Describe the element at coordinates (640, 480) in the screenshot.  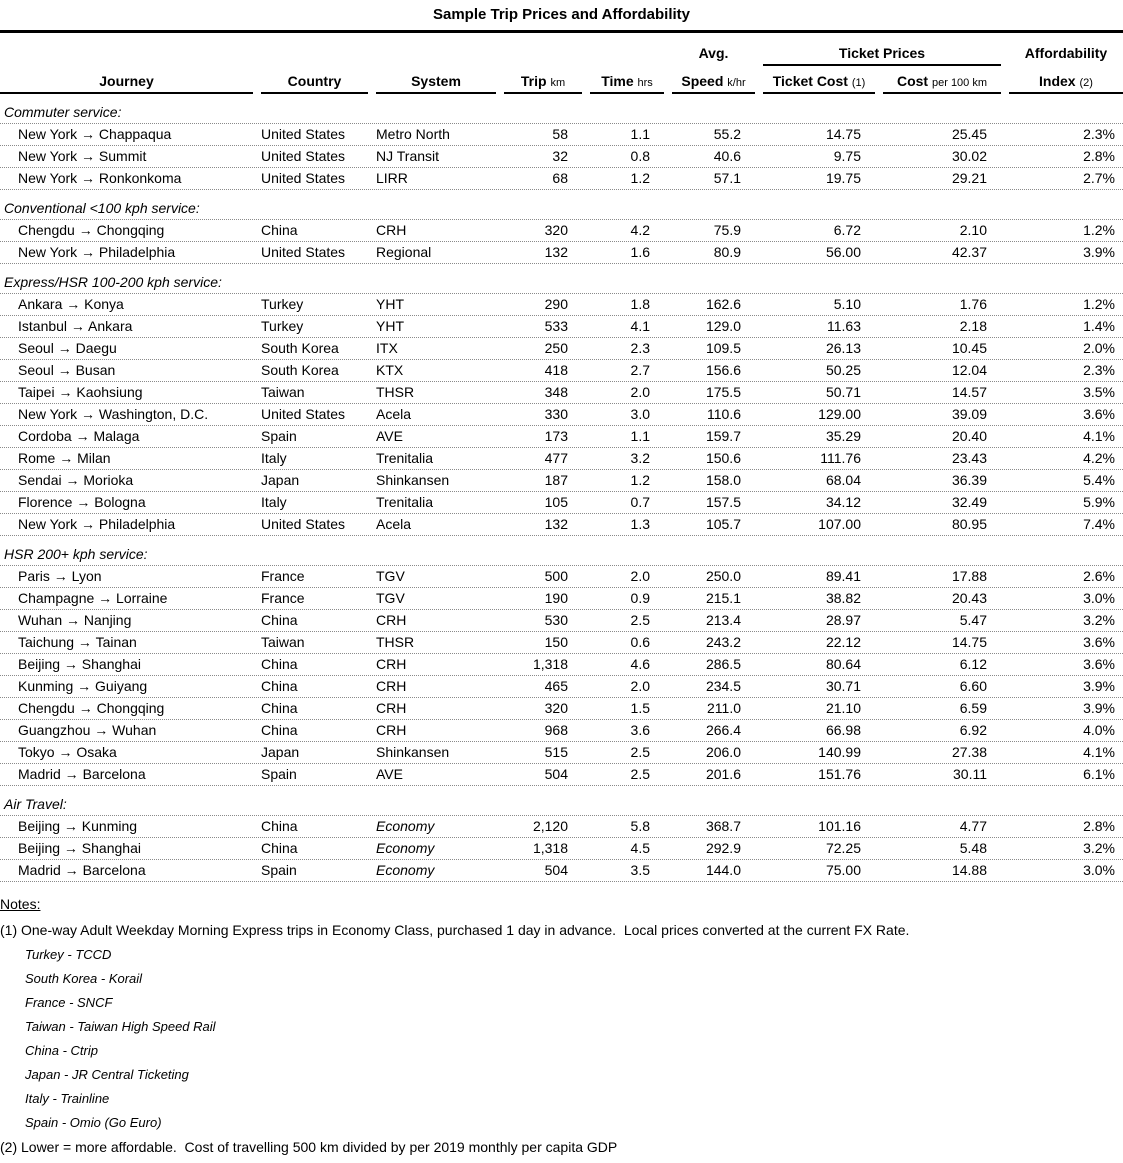
I see `cell-time-hrs: 1.2` at that location.